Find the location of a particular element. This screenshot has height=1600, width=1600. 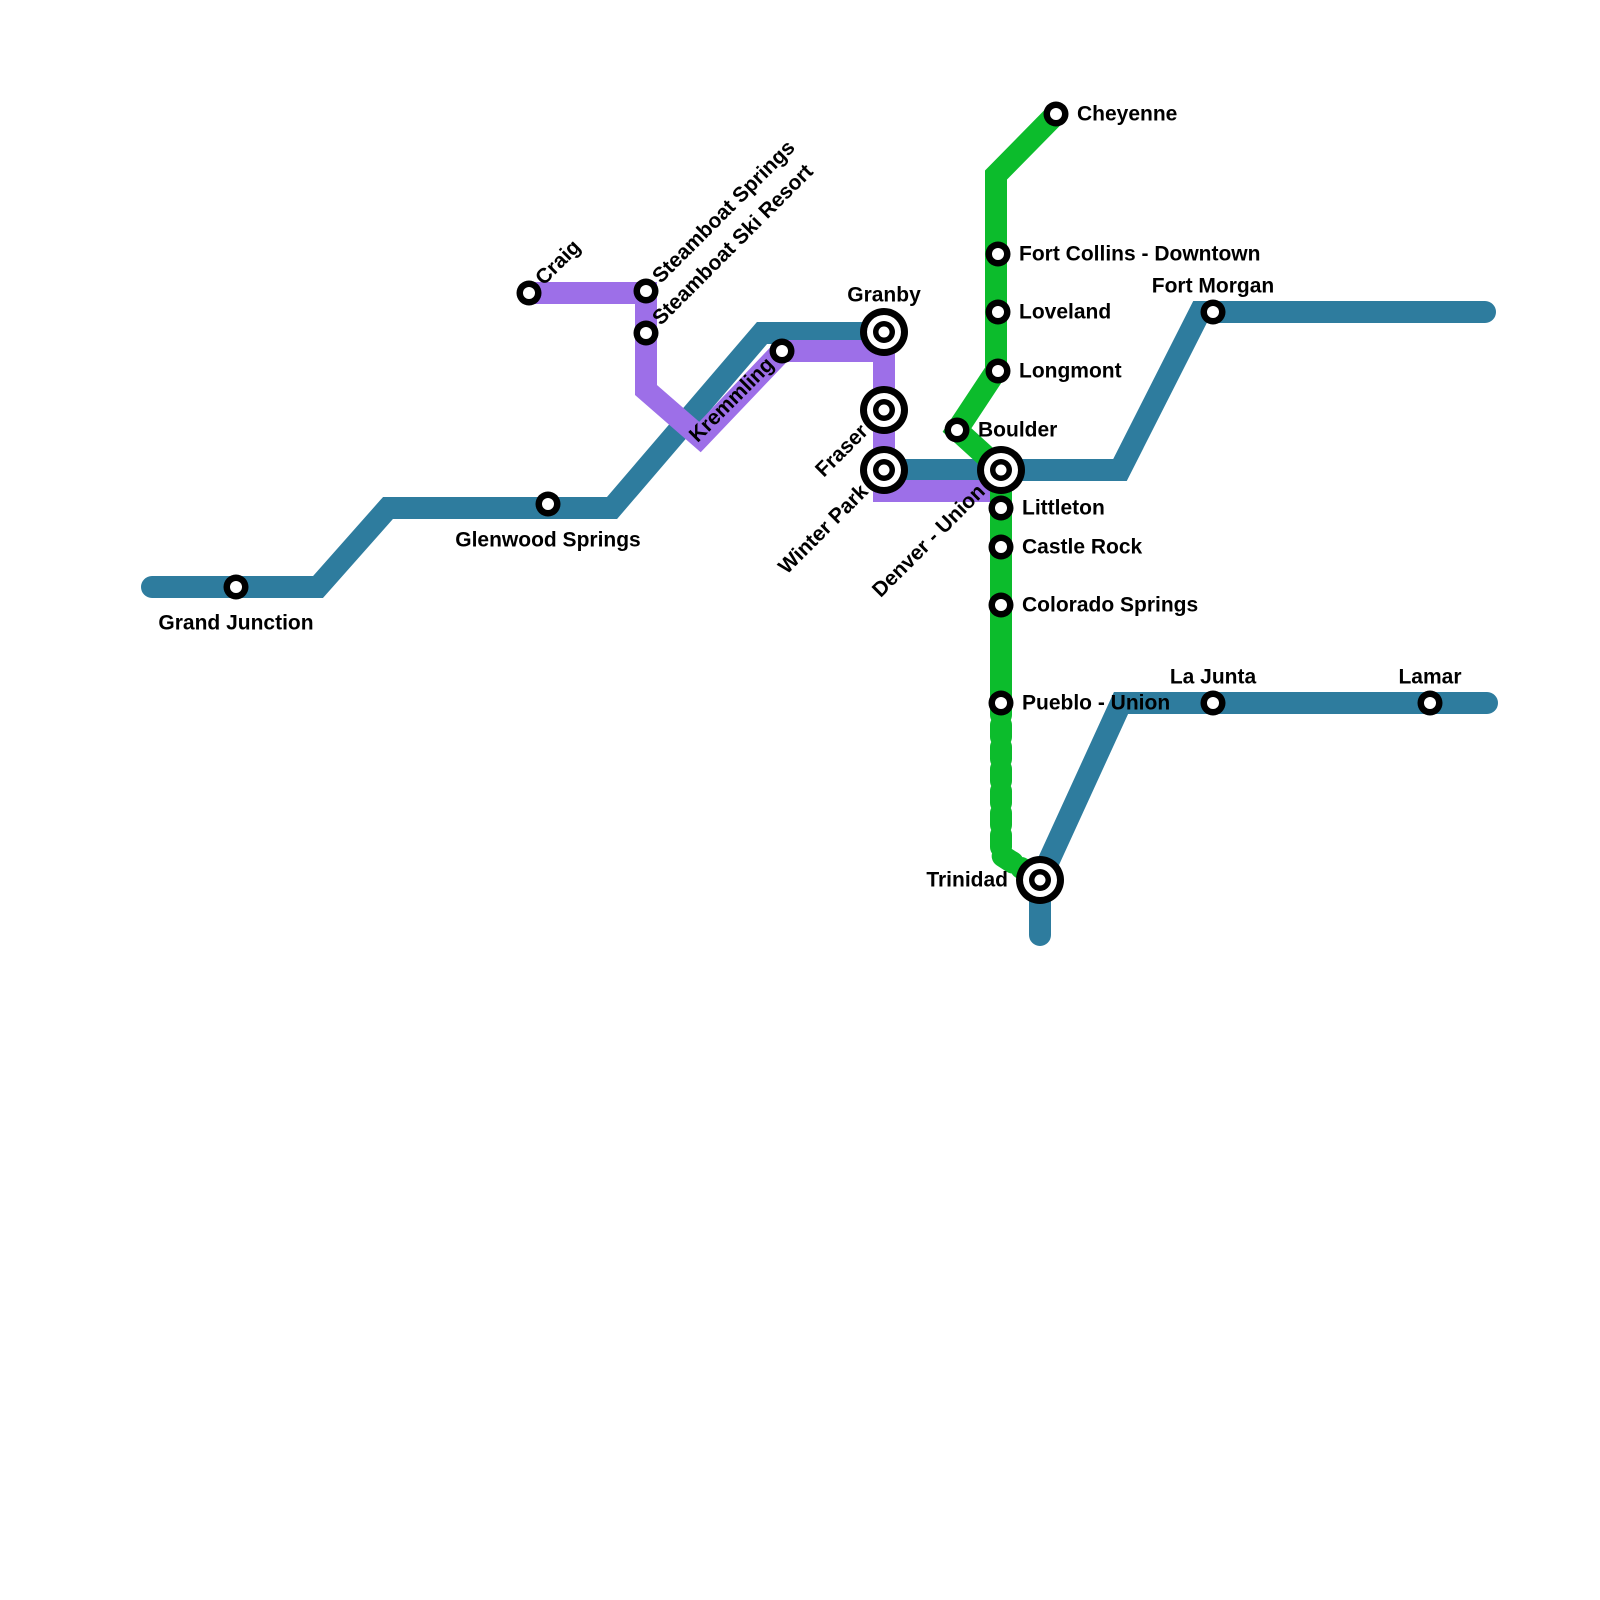

station-denver-union is located at coordinates (1001, 470).